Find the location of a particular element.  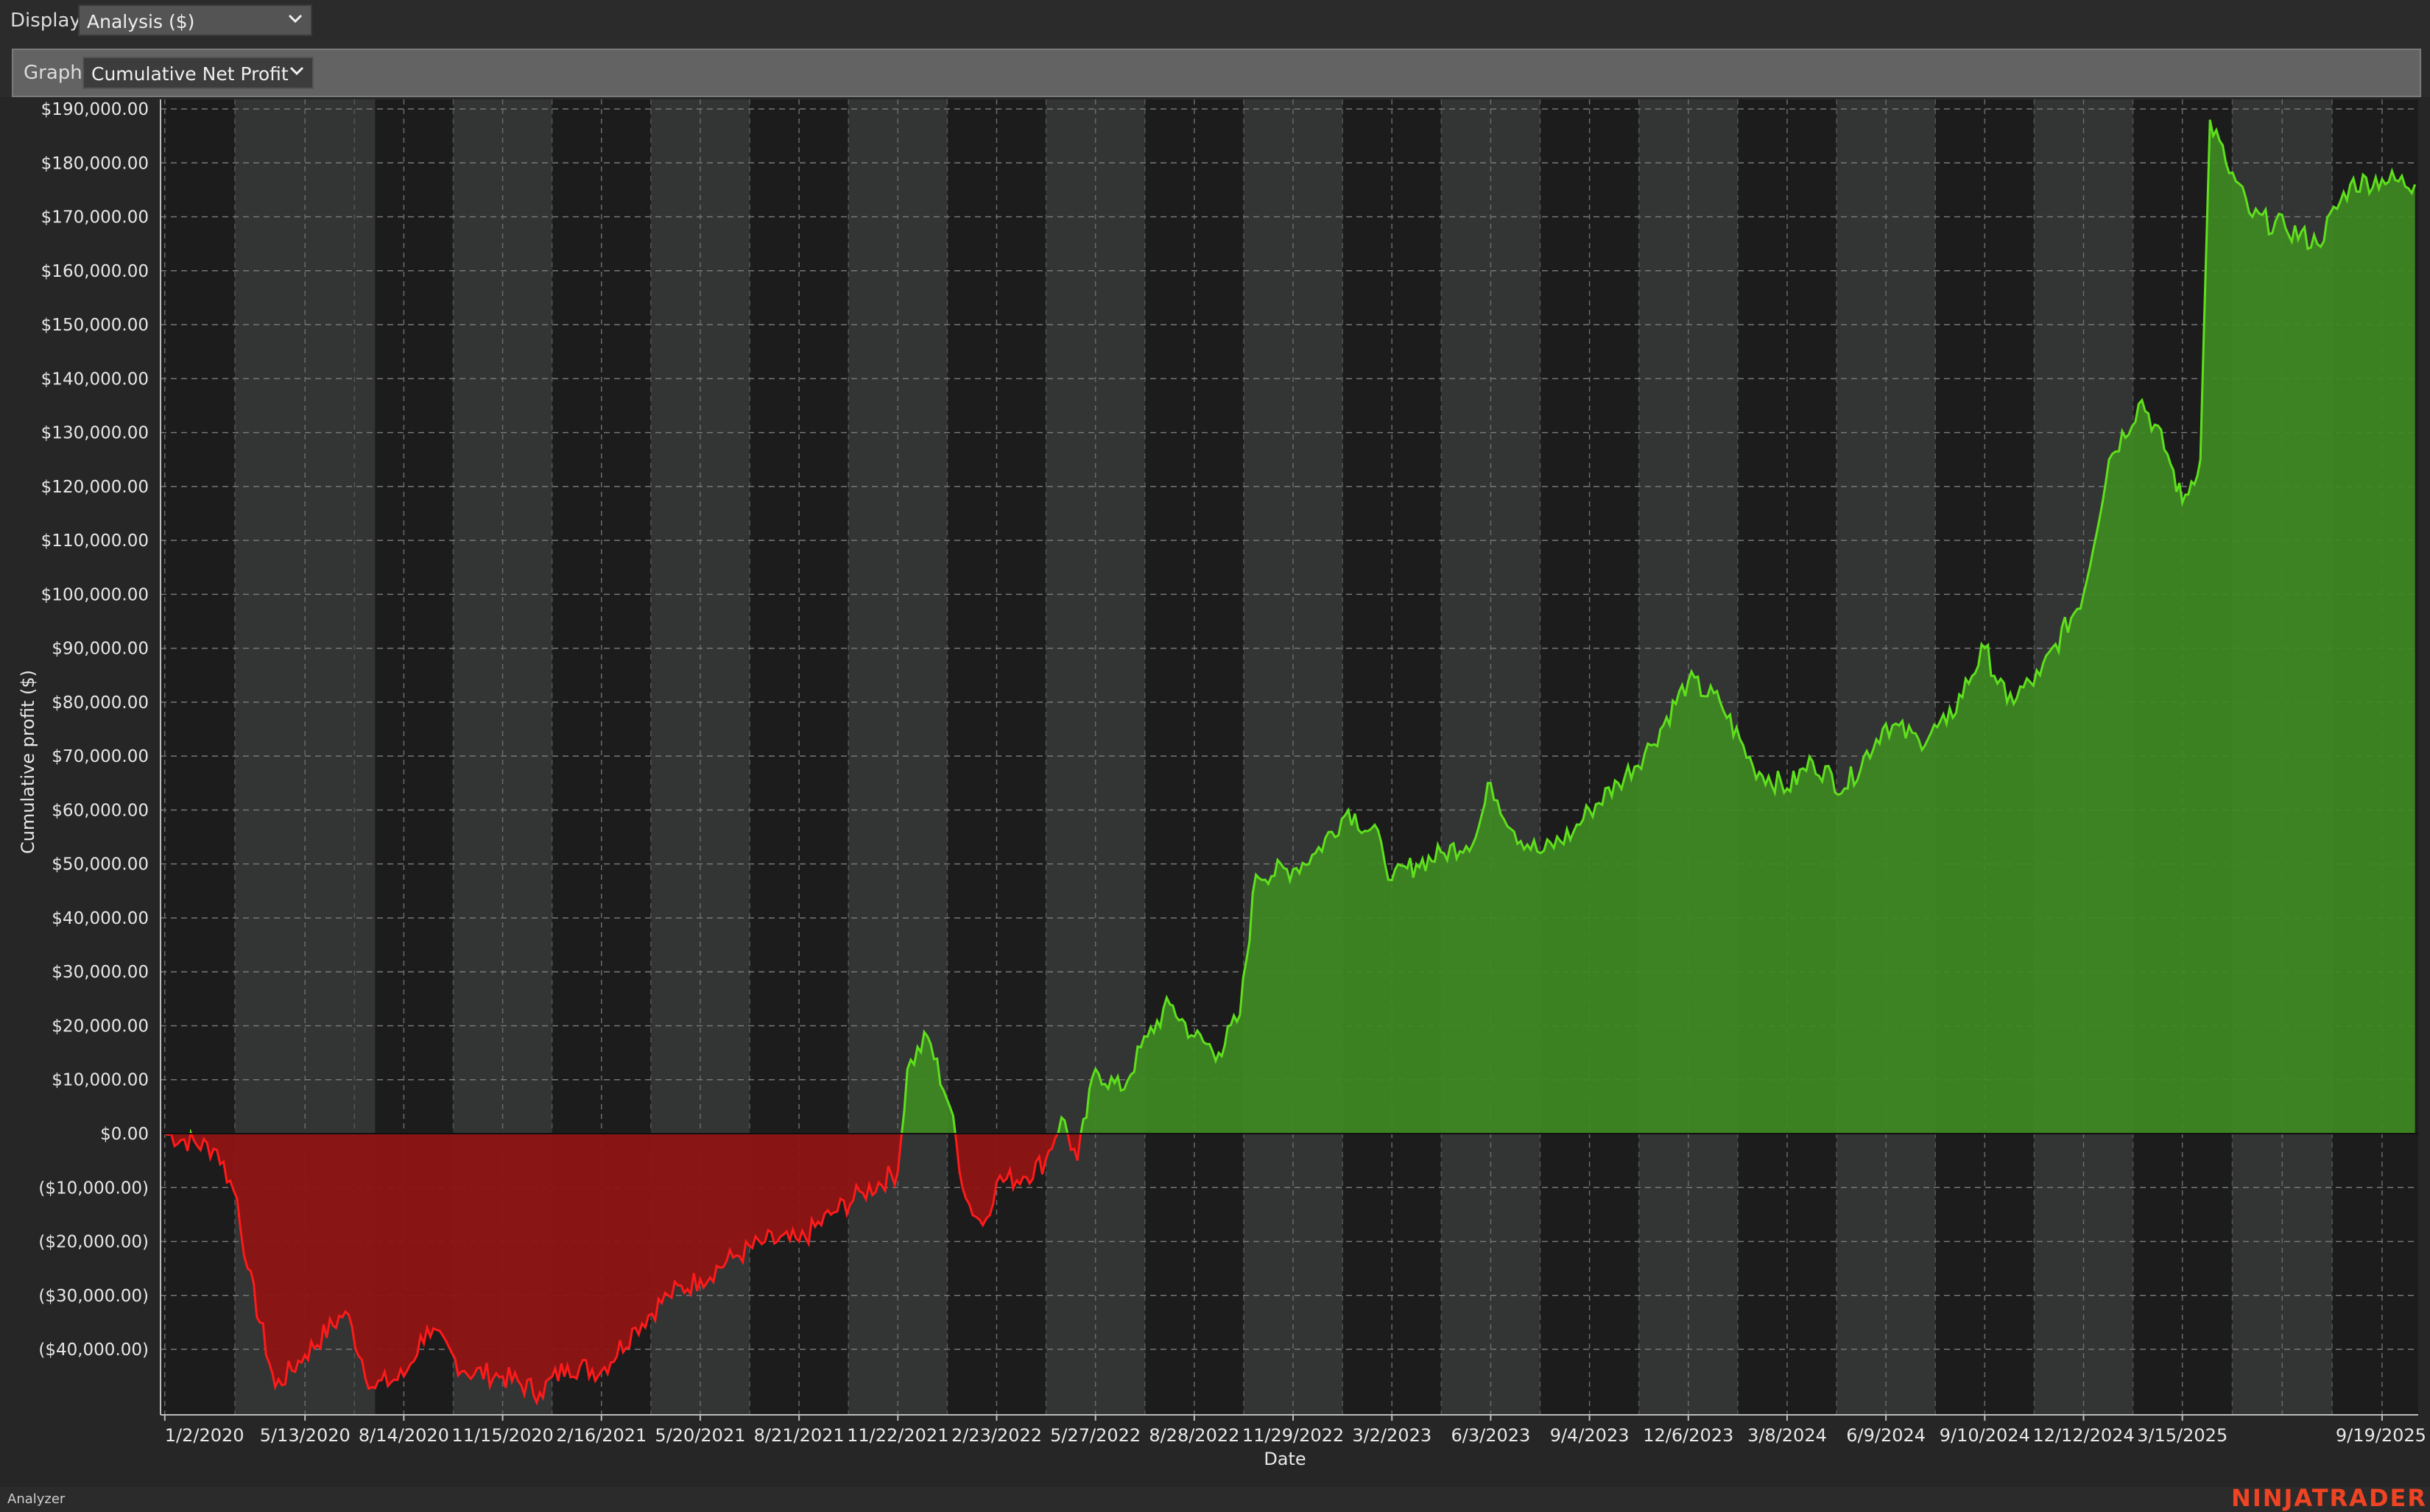

x-tick-label: 12/12/2024 is located at coordinates (2083, 1435).